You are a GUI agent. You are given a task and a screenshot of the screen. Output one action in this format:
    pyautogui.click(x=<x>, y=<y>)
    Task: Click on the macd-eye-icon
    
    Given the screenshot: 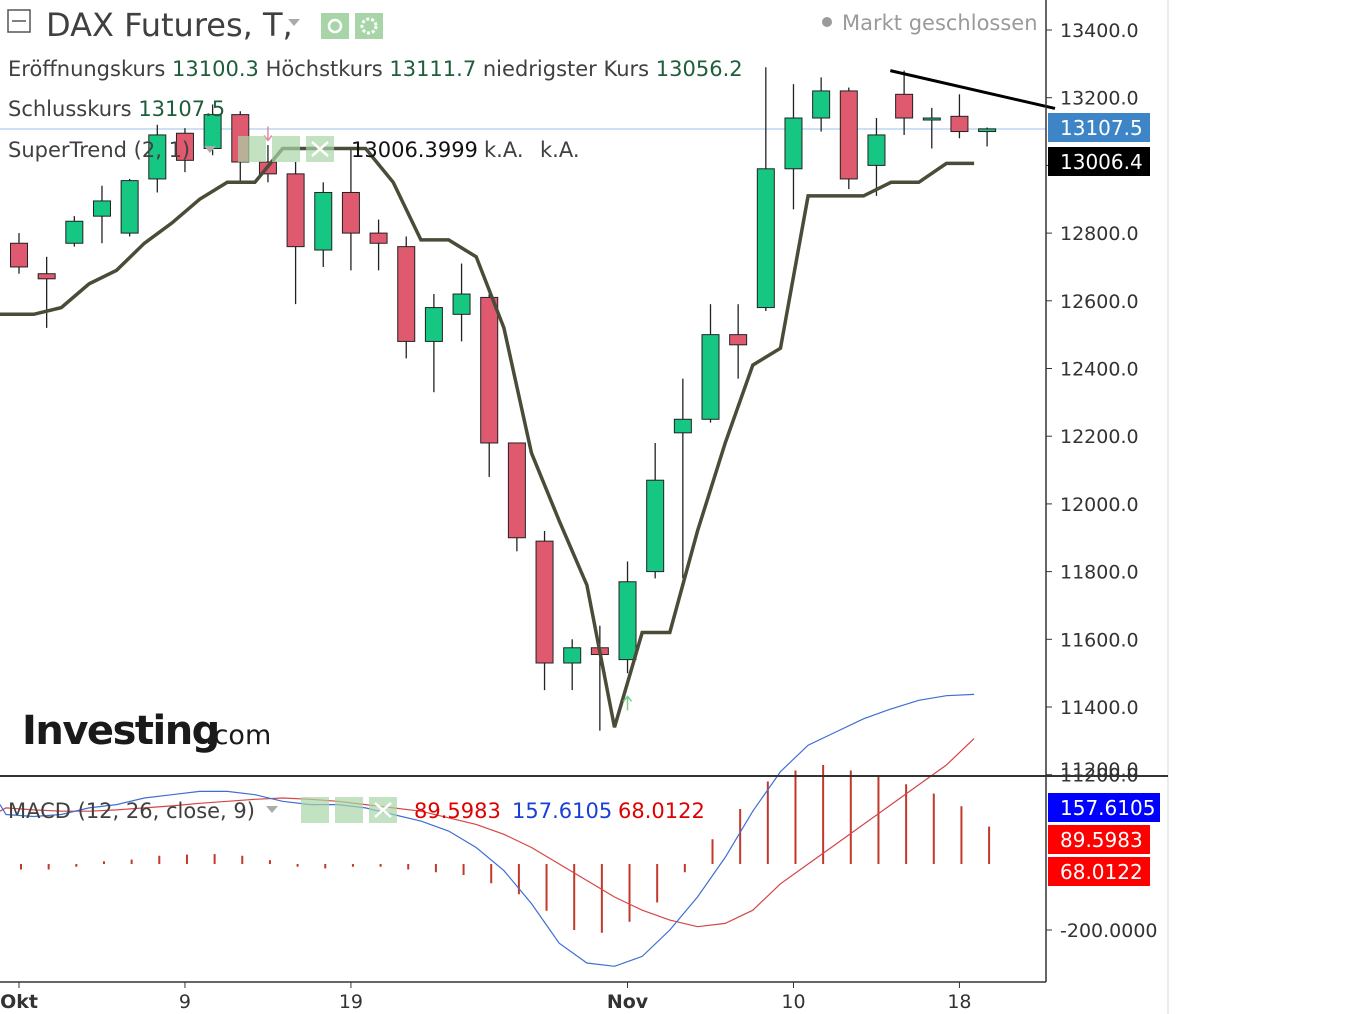 What is the action you would take?
    pyautogui.click(x=315, y=810)
    